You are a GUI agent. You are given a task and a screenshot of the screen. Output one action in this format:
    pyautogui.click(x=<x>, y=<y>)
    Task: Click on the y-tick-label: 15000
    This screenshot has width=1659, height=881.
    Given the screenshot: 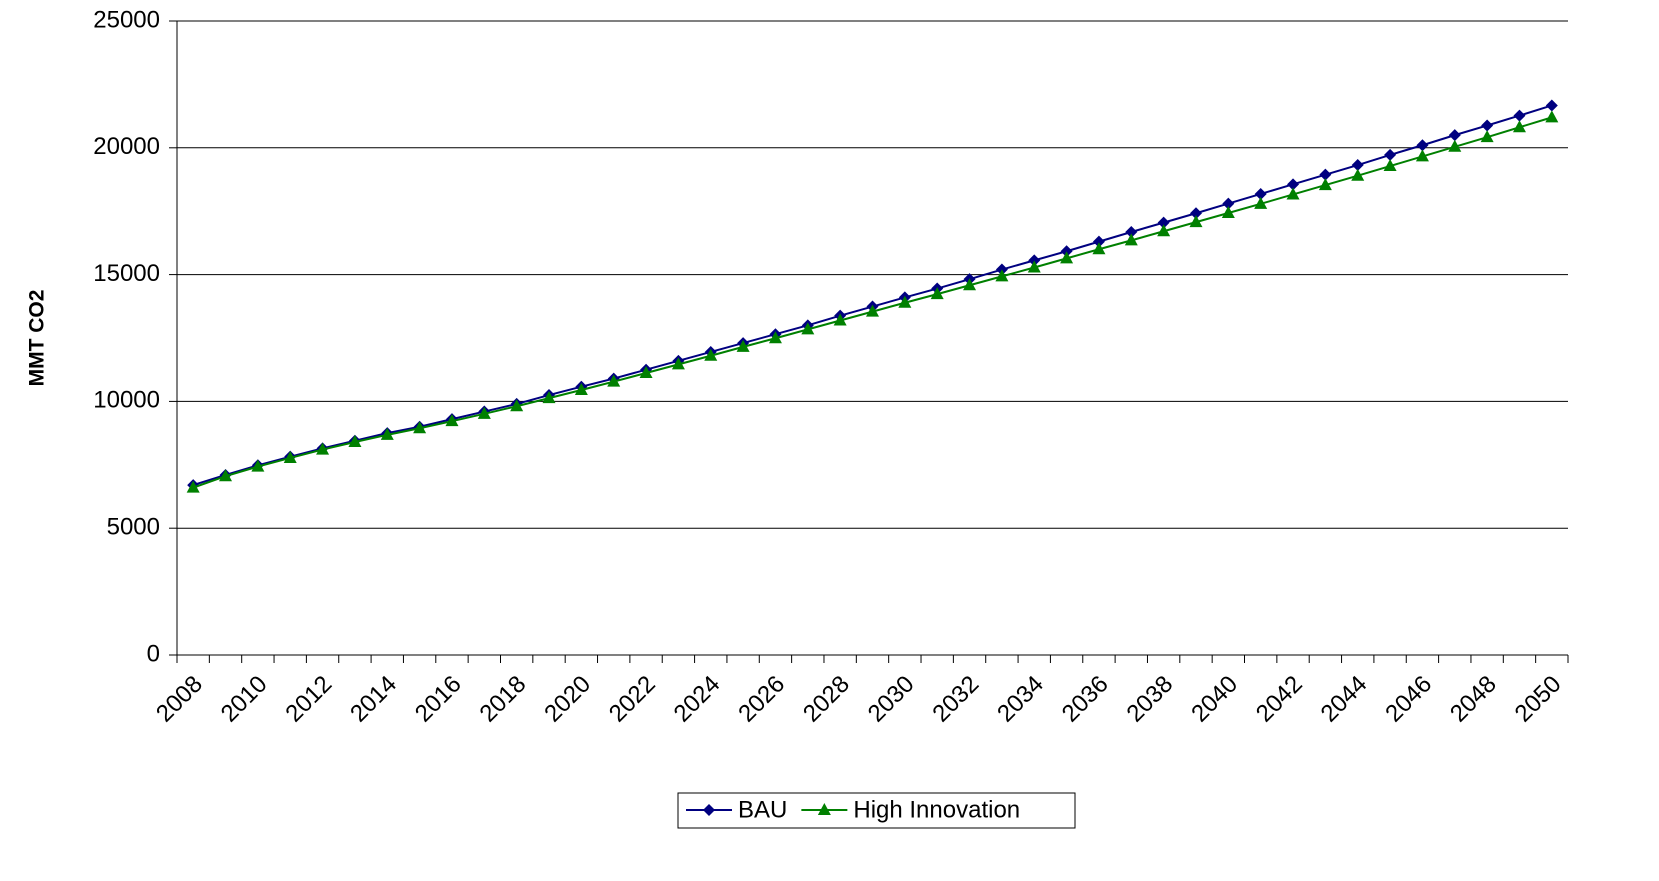 What is the action you would take?
    pyautogui.click(x=126, y=273)
    